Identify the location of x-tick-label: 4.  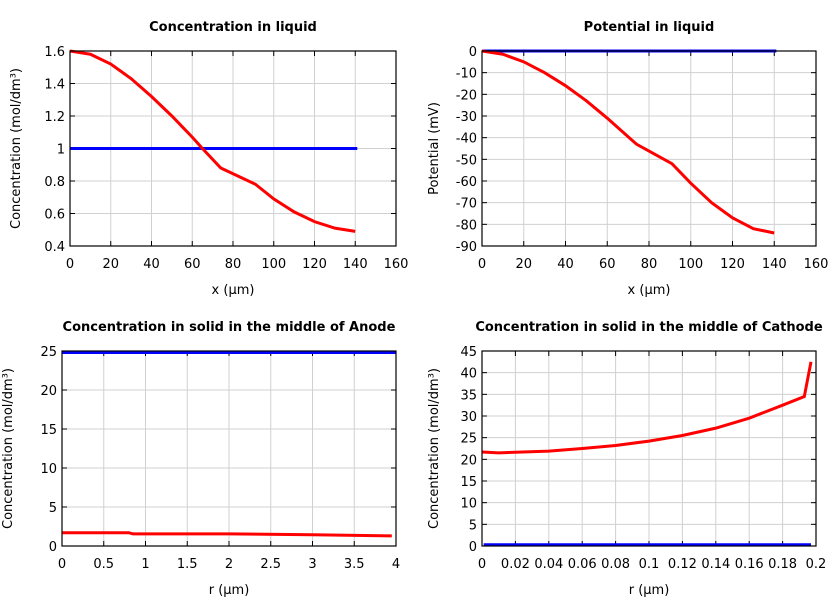
(396, 564).